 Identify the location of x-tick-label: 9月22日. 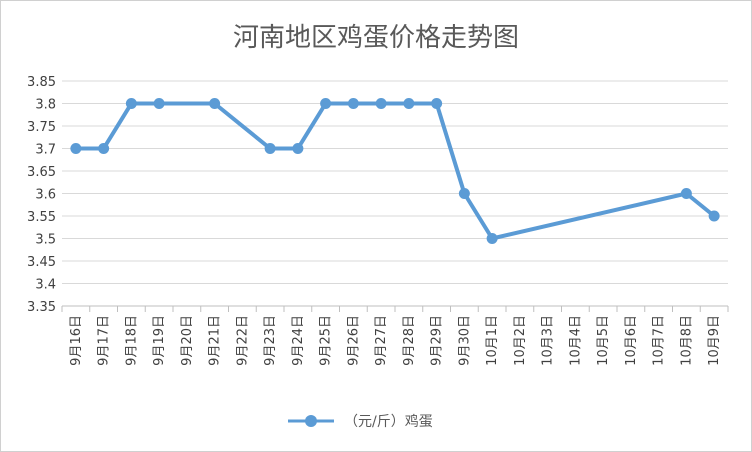
(242, 340).